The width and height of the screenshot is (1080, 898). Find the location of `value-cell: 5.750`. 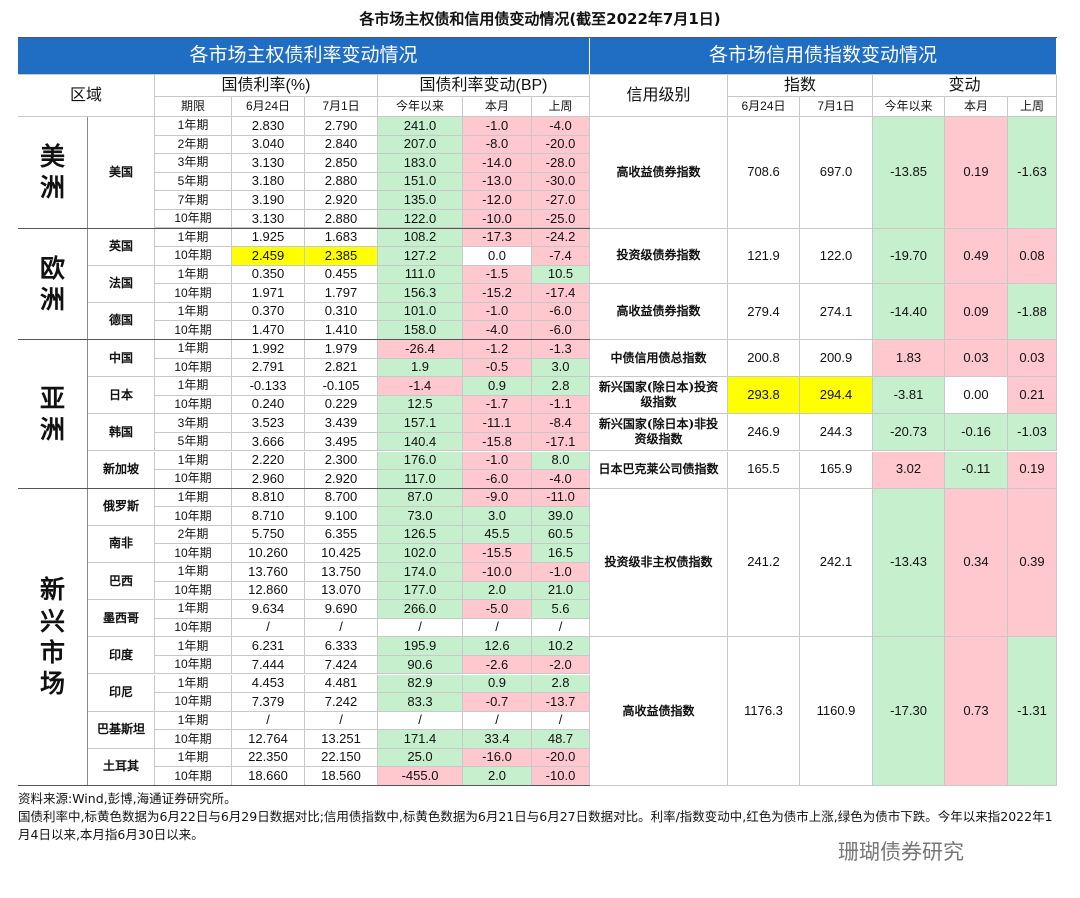

value-cell: 5.750 is located at coordinates (268, 535).